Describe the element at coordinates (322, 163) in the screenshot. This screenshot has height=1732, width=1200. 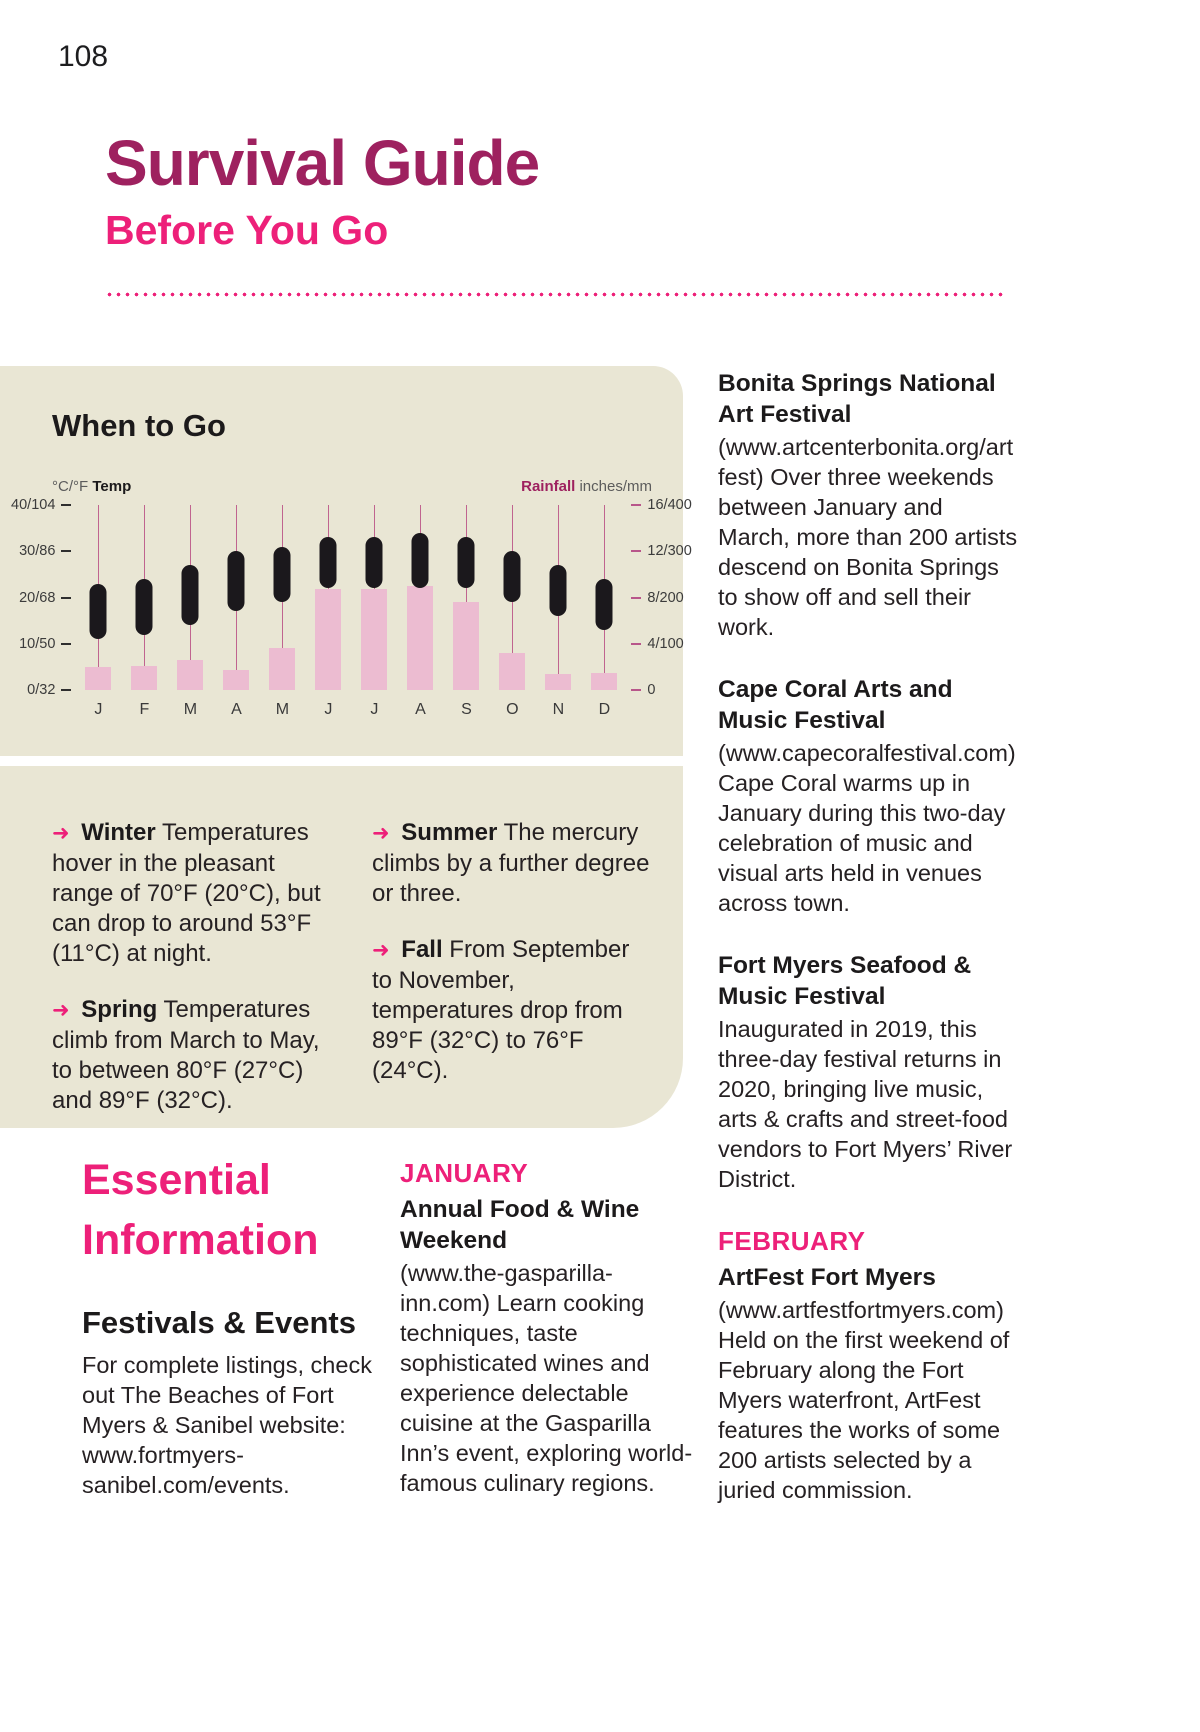
I see `survival-guide-title: Survival Guide` at that location.